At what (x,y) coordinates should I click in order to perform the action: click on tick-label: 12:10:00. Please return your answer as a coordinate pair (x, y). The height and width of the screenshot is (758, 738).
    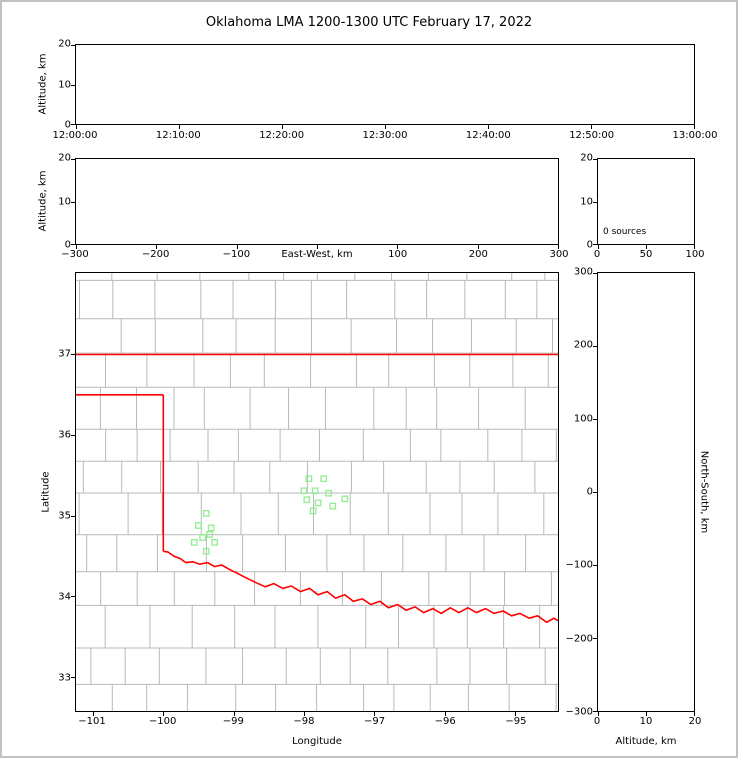
    Looking at the image, I should click on (178, 135).